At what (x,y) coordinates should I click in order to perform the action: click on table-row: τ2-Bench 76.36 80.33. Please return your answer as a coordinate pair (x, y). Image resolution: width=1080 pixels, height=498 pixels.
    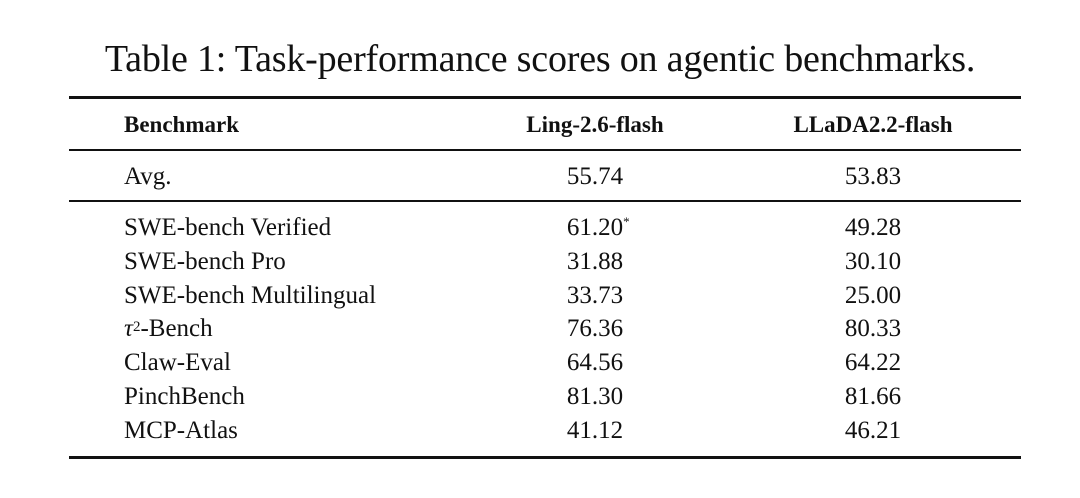
    Looking at the image, I should click on (540, 329).